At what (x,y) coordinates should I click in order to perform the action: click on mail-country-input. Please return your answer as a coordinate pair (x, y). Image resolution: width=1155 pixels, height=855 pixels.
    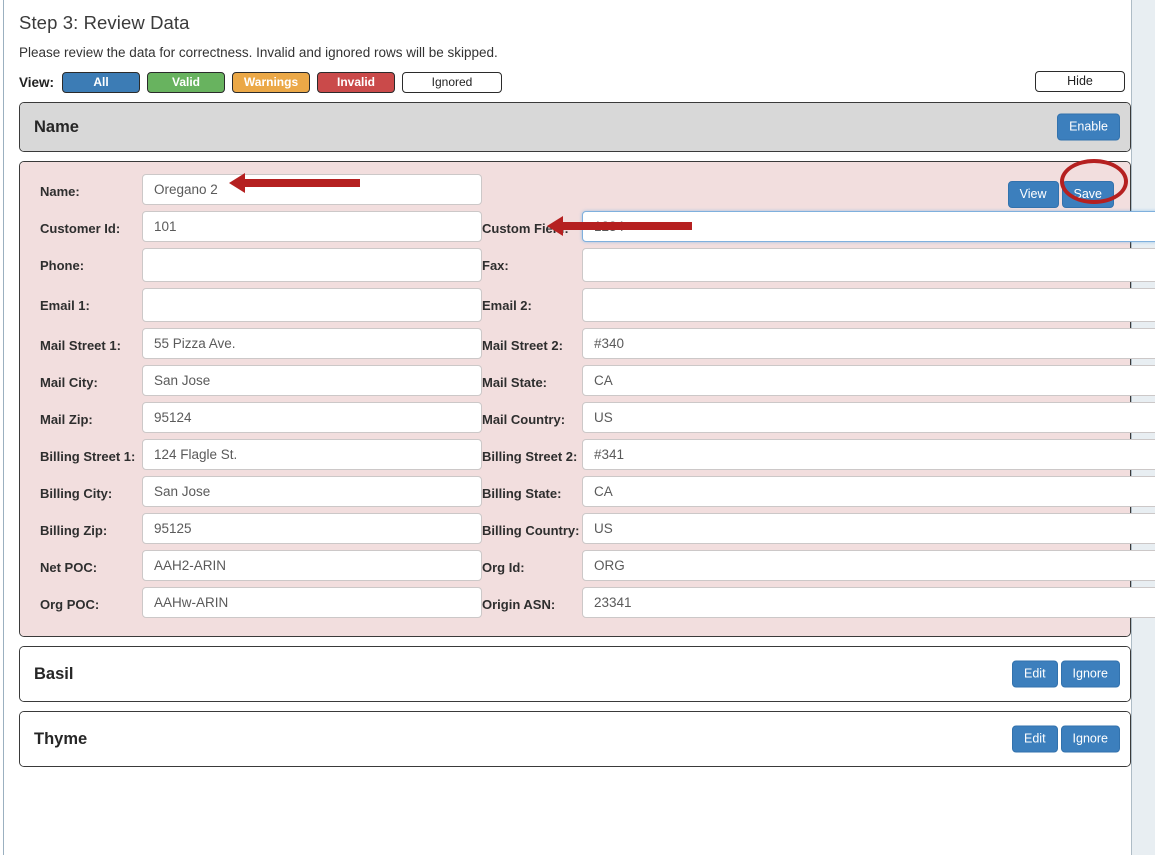
    Looking at the image, I should click on (868, 417).